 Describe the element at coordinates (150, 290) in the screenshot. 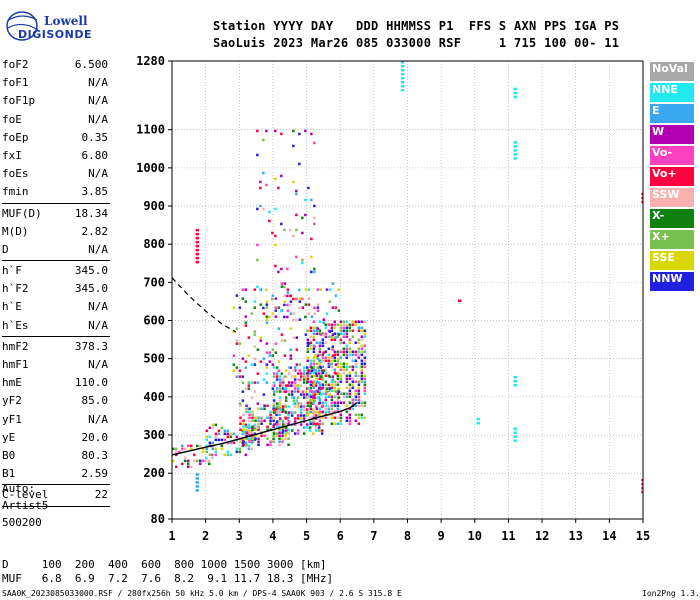

I see `y-tick-labels: 80 200 300 400 500 600 700 800 900 1000 1100 1280` at that location.